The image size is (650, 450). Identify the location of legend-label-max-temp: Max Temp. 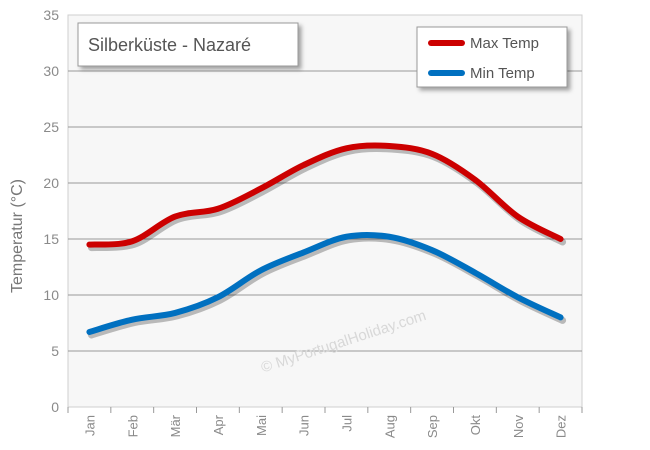
(504, 43).